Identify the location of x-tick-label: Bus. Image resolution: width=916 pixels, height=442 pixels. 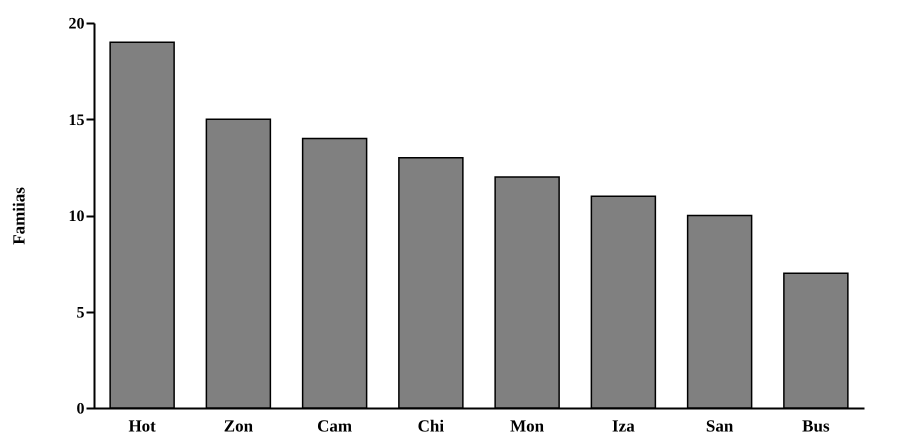
(816, 426).